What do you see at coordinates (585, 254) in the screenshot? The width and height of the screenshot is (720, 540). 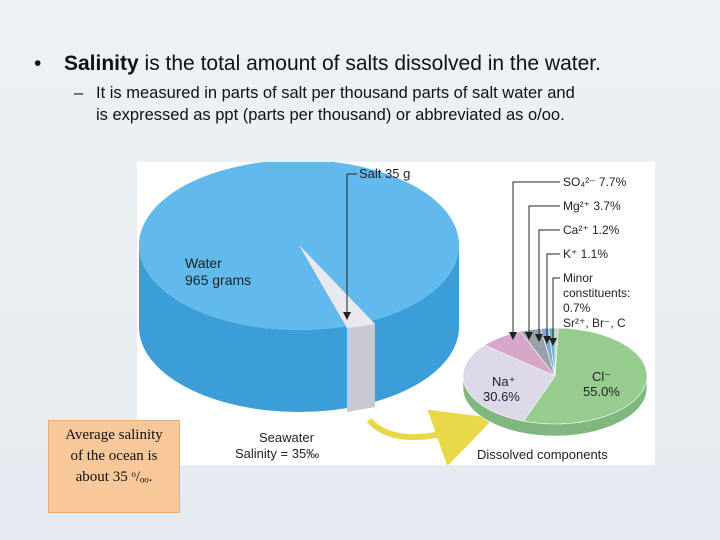 I see `component-label: K⁺ 1.1%` at bounding box center [585, 254].